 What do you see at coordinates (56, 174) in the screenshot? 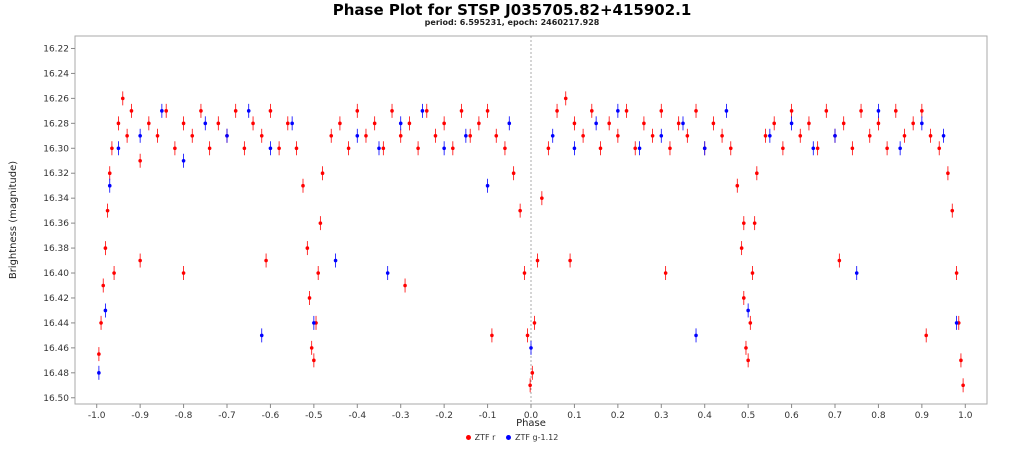
I see `y-tick-label: 16.32` at bounding box center [56, 174].